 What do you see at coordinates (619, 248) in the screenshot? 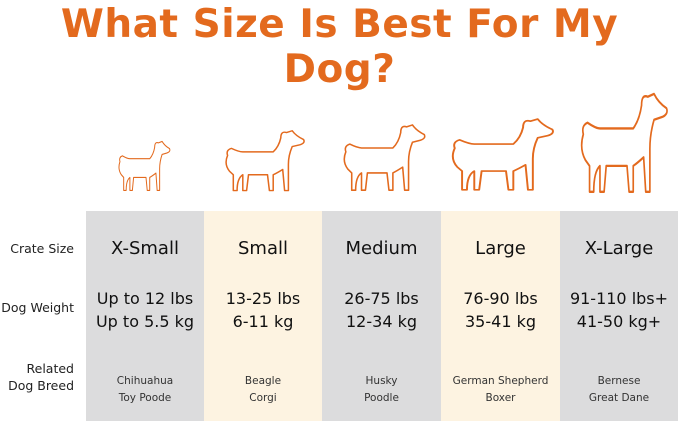
I see `crate-size: X-Large` at bounding box center [619, 248].